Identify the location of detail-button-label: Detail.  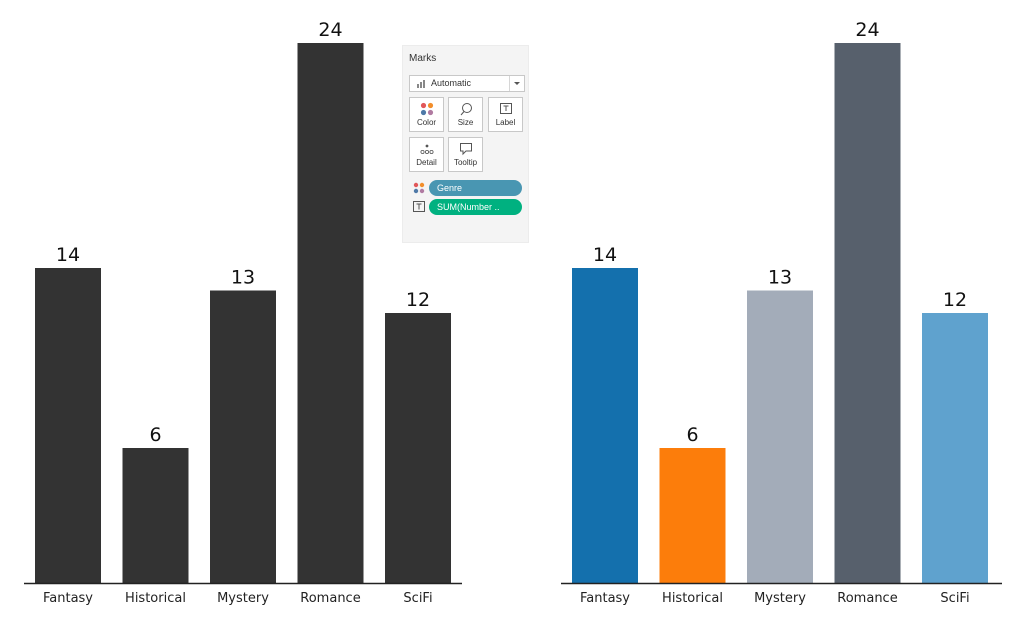
(426, 162).